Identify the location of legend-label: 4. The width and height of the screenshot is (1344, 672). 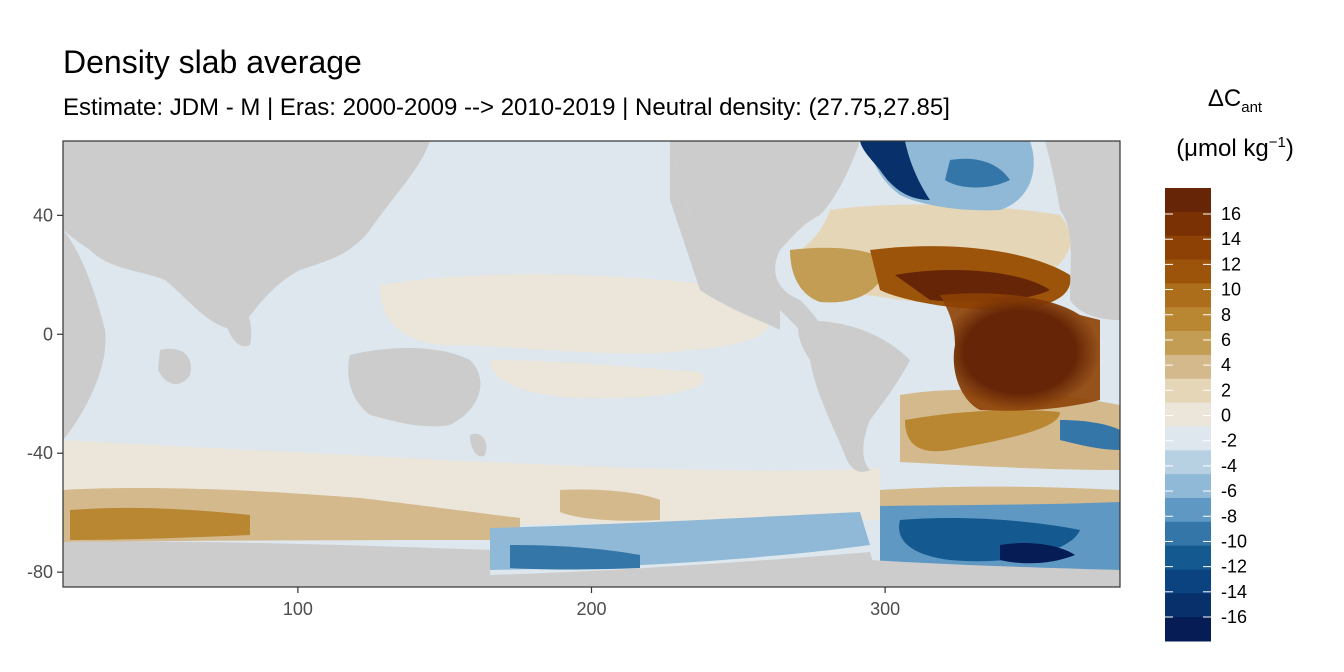
(1226, 365).